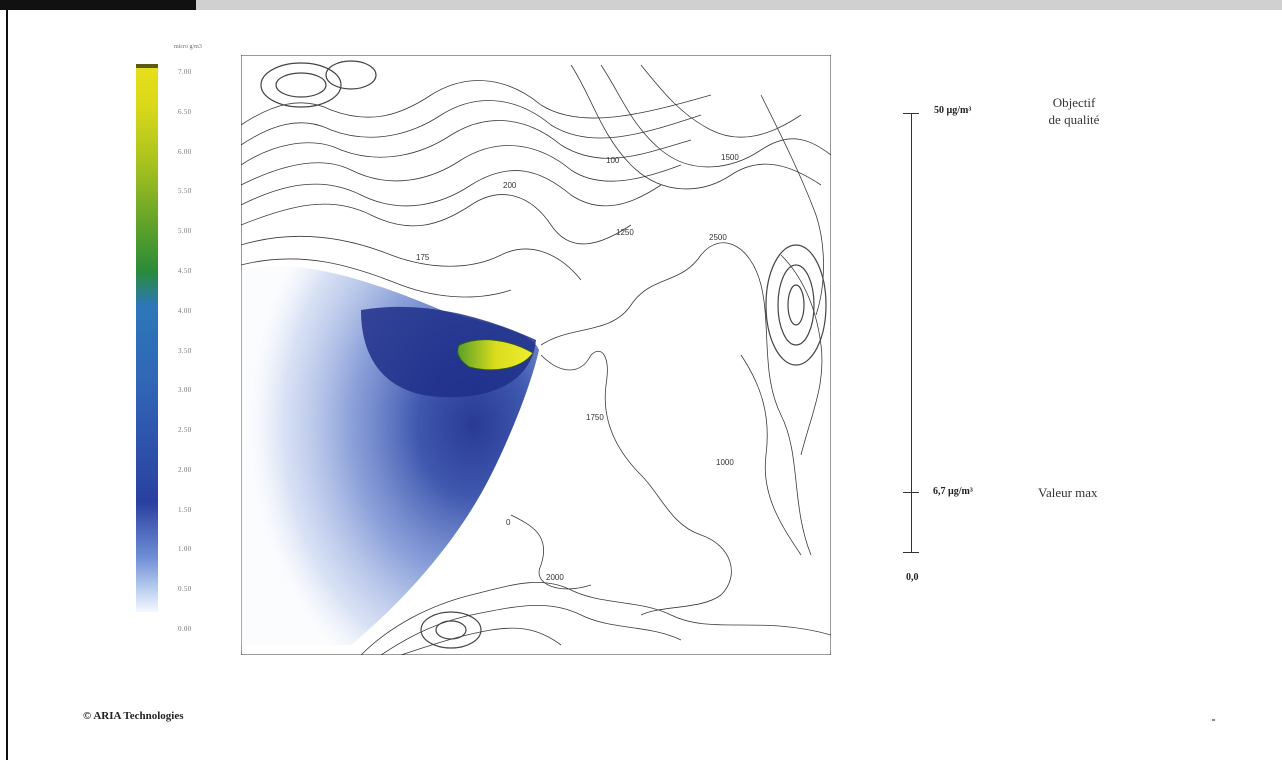  What do you see at coordinates (912, 577) in the screenshot?
I see `zero-value: 0,0` at bounding box center [912, 577].